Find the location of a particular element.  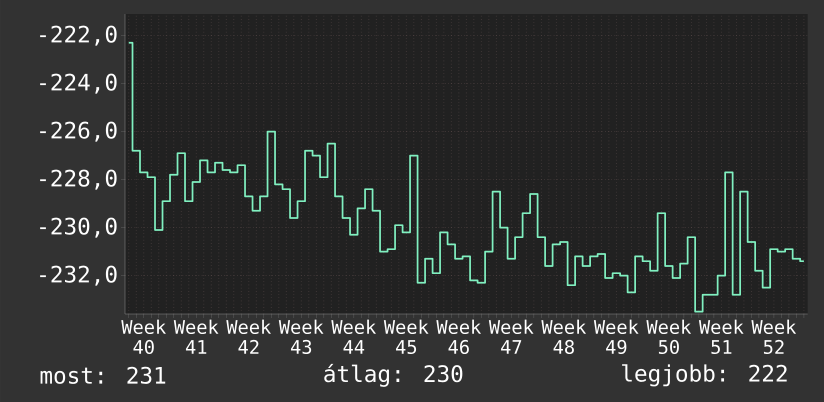

x-tick-label: Week 41 is located at coordinates (196, 337).